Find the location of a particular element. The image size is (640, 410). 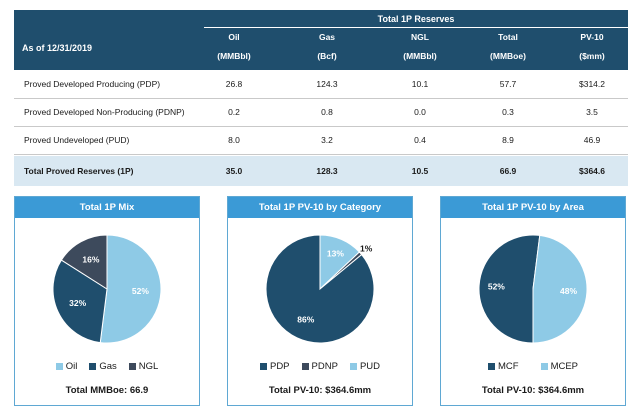

chart-footer: Total MMBoe: 66.9 is located at coordinates (107, 390).